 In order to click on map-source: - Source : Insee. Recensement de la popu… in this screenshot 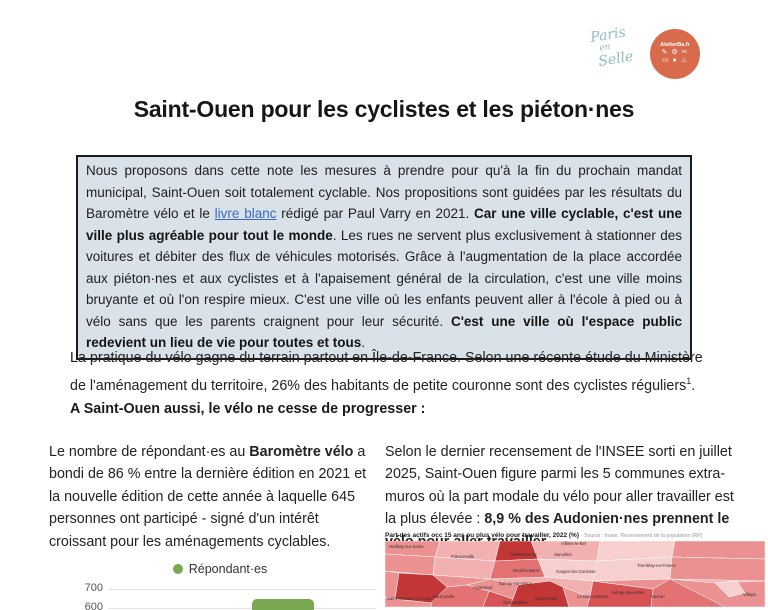, I will do `click(641, 536)`.